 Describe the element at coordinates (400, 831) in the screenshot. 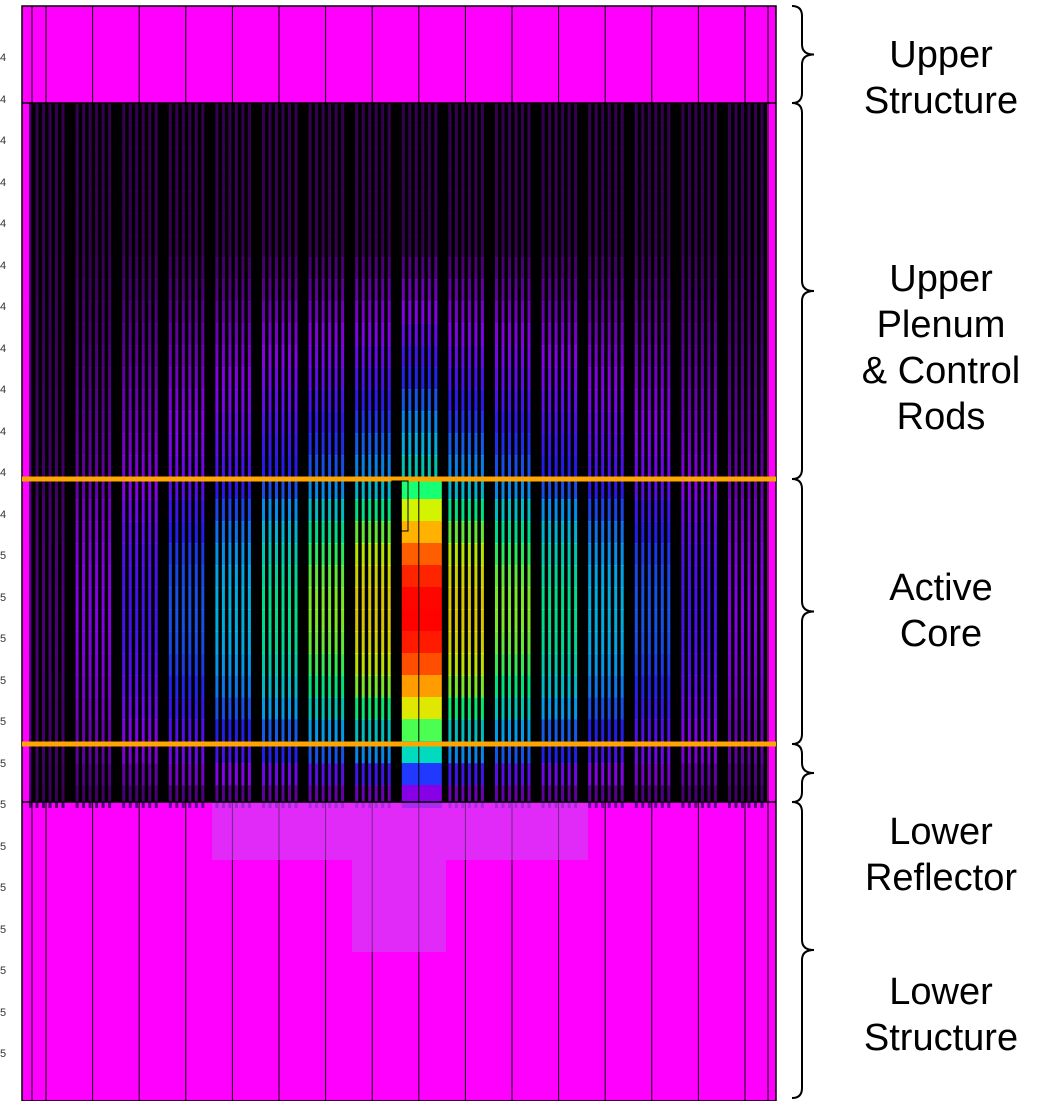

I see `lower-structure-flux-band` at that location.